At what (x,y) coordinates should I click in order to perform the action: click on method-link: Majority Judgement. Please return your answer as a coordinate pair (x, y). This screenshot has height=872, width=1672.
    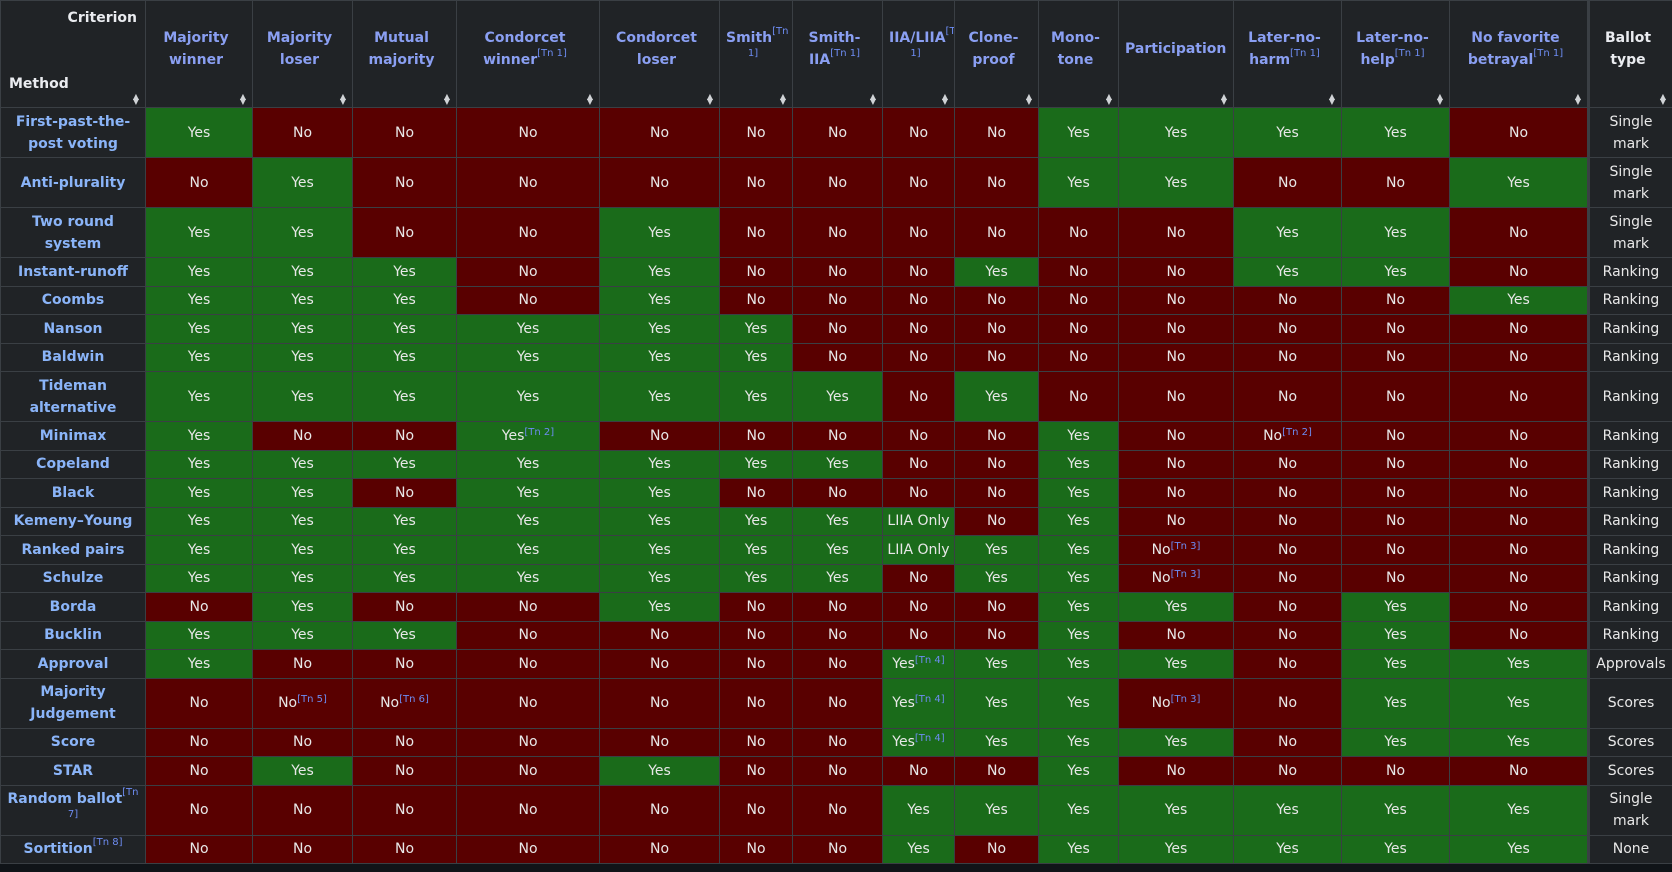
    Looking at the image, I should click on (73, 703).